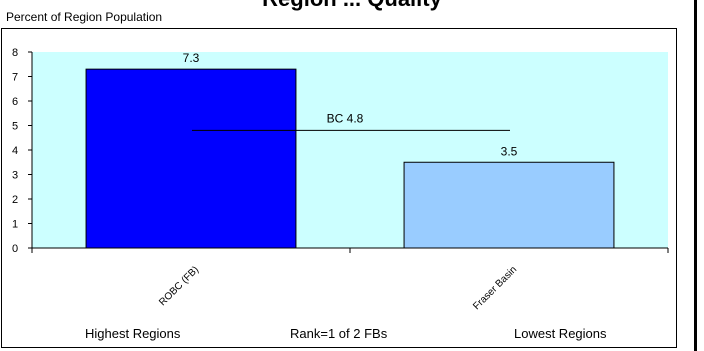 The image size is (704, 351). Describe the element at coordinates (560, 333) in the screenshot. I see `footer-right-label: Lowest Regions` at that location.